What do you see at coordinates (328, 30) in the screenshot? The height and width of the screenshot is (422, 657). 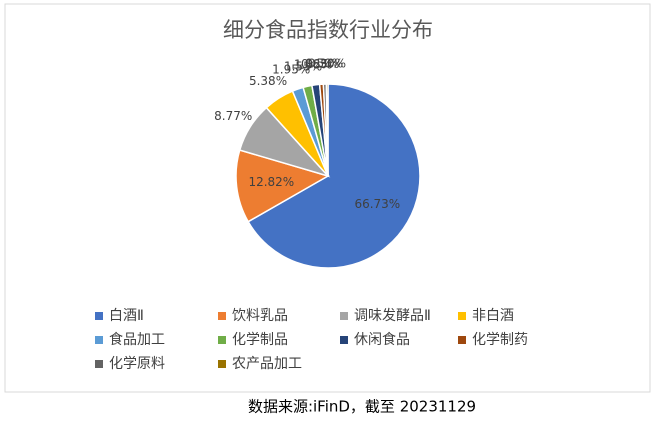 I see `chart-title: 细分食品指数行业分布` at bounding box center [328, 30].